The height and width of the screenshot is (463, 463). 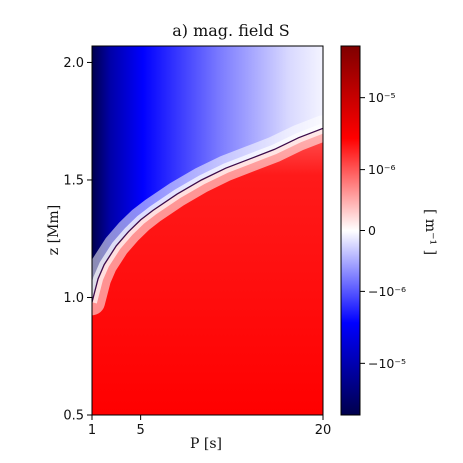 What do you see at coordinates (382, 169) in the screenshot?
I see `colorbar-tick-label: 10⁻⁶` at bounding box center [382, 169].